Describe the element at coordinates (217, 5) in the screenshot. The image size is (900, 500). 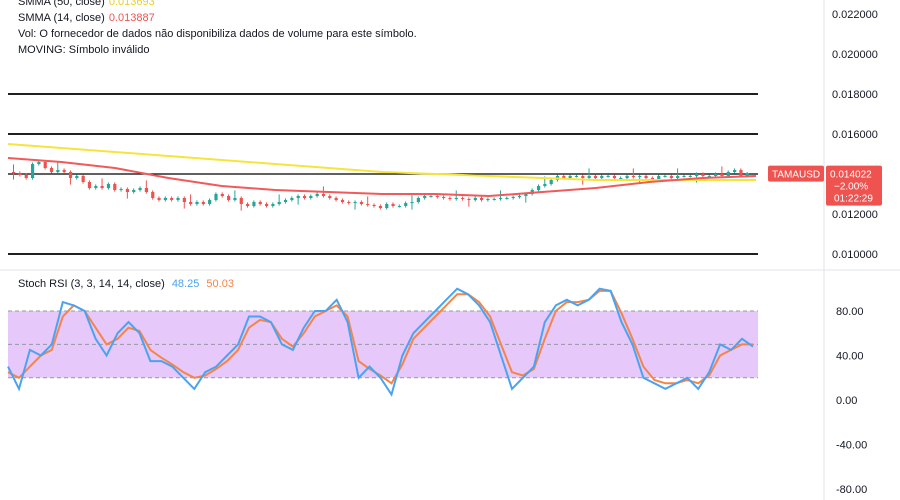
I see `smma50-legend: SMMA (50, close) 0.013693` at that location.